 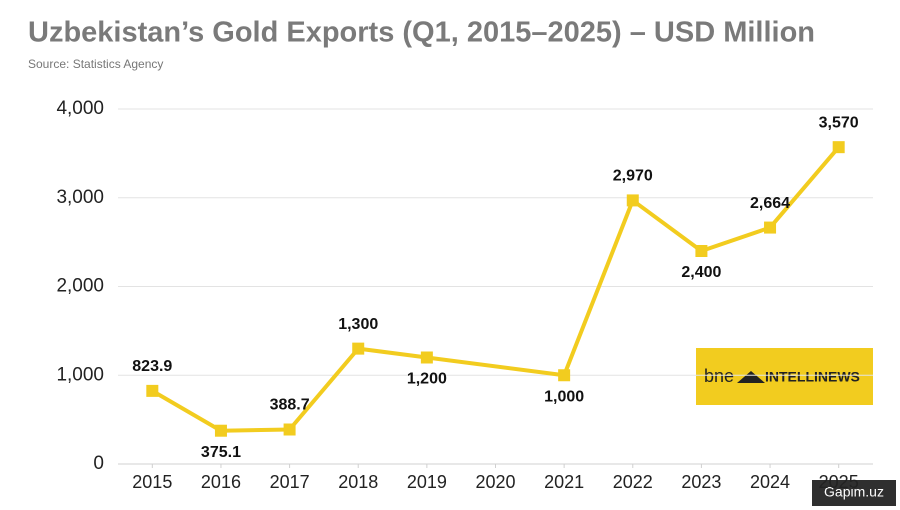 What do you see at coordinates (95, 64) in the screenshot?
I see `chart-subtitle: Source: Statistics Agency` at bounding box center [95, 64].